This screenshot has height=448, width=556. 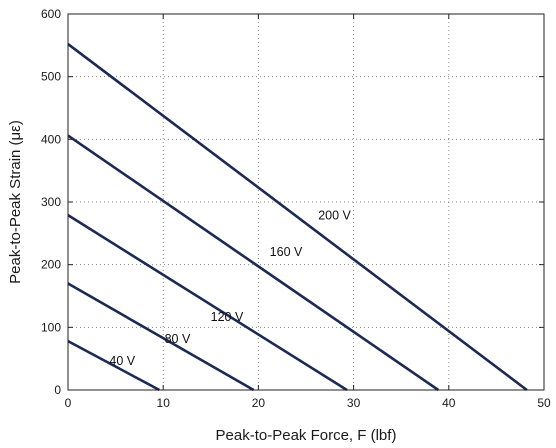 What do you see at coordinates (51, 77) in the screenshot?
I see `y-tick-label: 500` at bounding box center [51, 77].